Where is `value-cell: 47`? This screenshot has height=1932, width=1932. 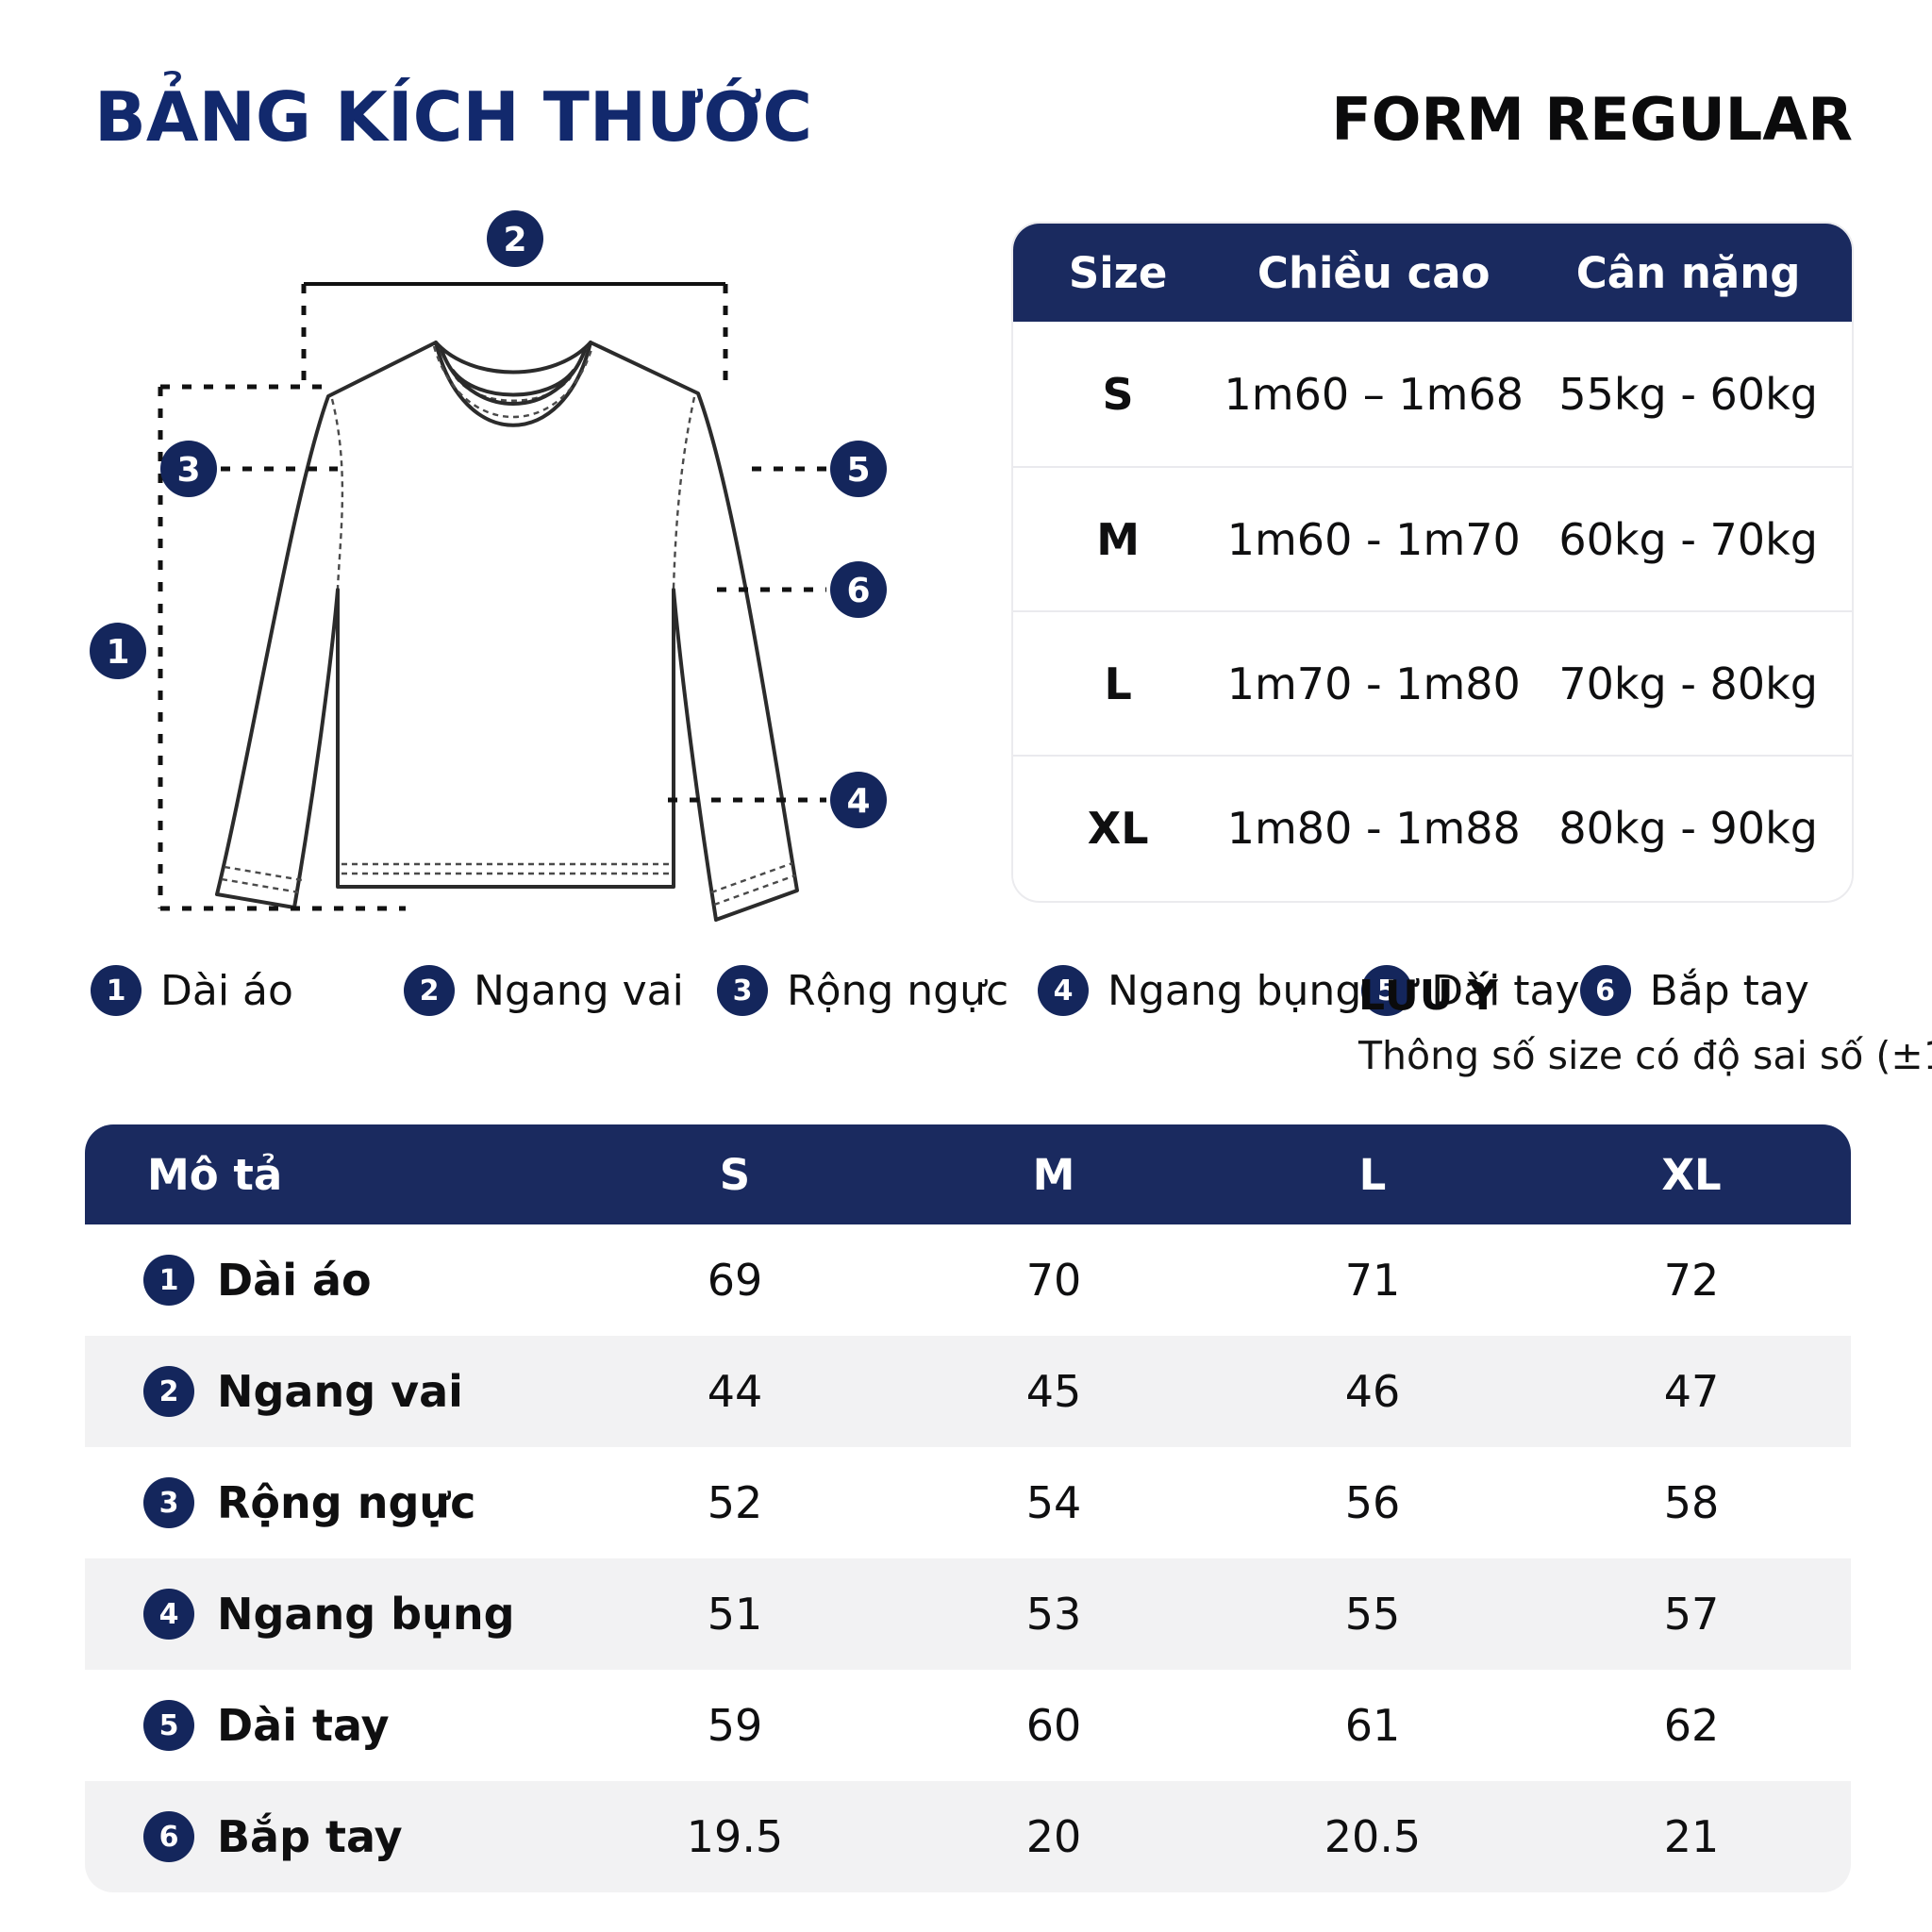 value-cell: 47 is located at coordinates (1692, 1392).